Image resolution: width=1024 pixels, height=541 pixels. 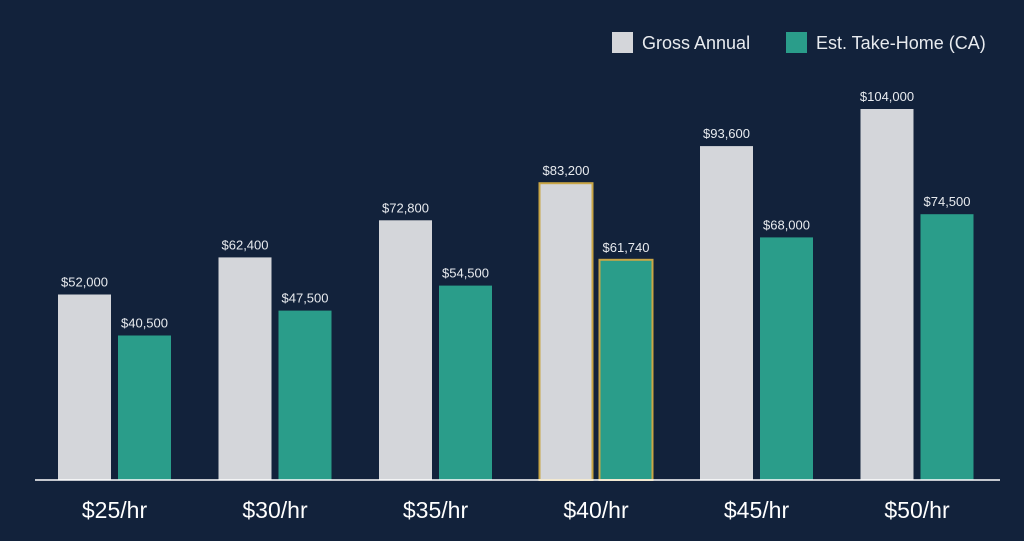 What do you see at coordinates (757, 510) in the screenshot?
I see `x-tick-label-4: $45/hr` at bounding box center [757, 510].